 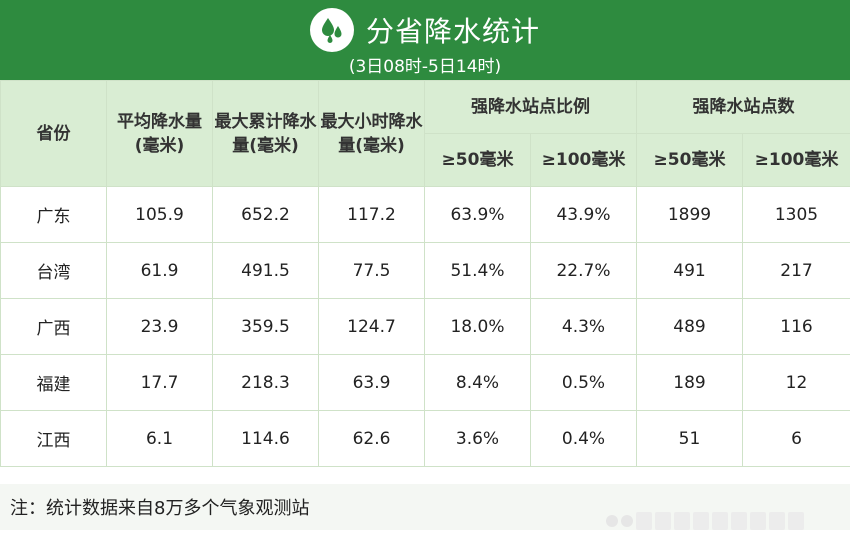 What do you see at coordinates (689, 382) in the screenshot?
I see `cell-count-ge50: 189` at bounding box center [689, 382].